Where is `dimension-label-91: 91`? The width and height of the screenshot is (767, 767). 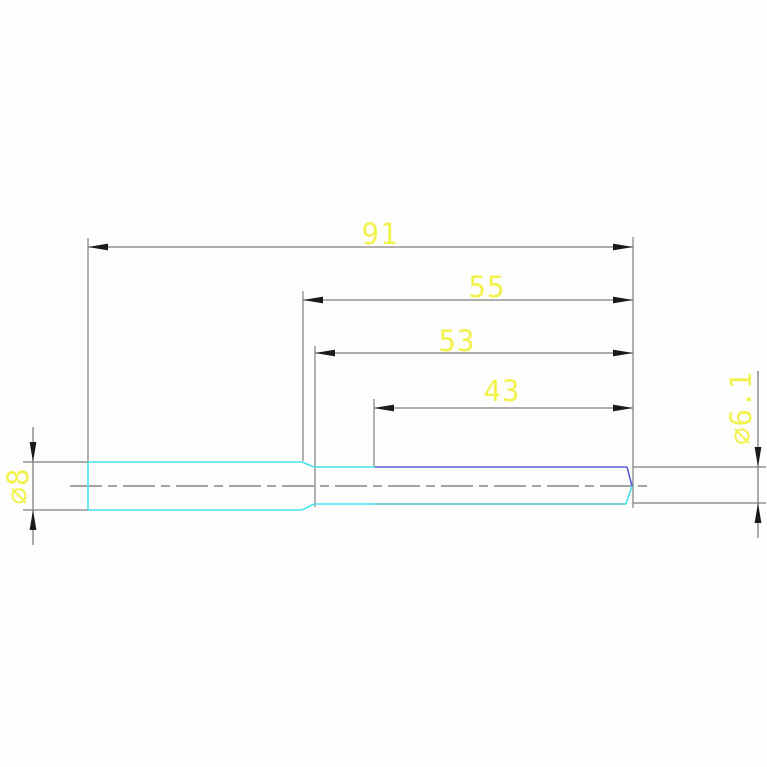 dimension-label-91: 91 is located at coordinates (380, 234).